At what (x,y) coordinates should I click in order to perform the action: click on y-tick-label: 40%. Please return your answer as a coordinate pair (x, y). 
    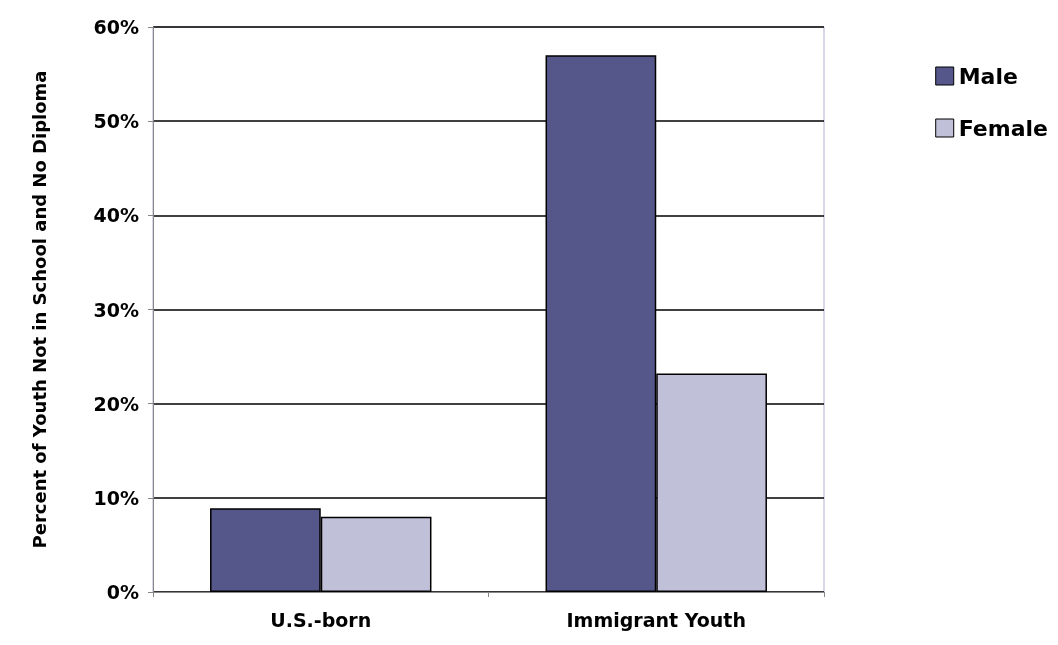
    Looking at the image, I should click on (116, 215).